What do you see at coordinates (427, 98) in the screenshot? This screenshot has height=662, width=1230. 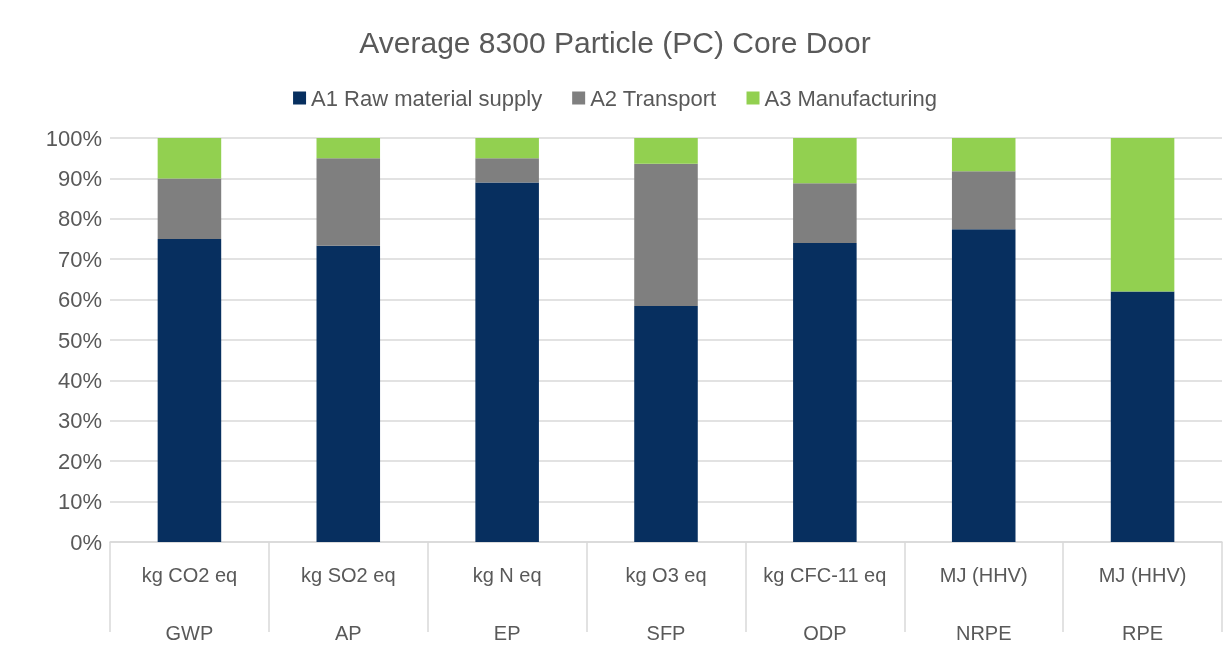 I see `legend-label: A1 Raw material supply` at bounding box center [427, 98].